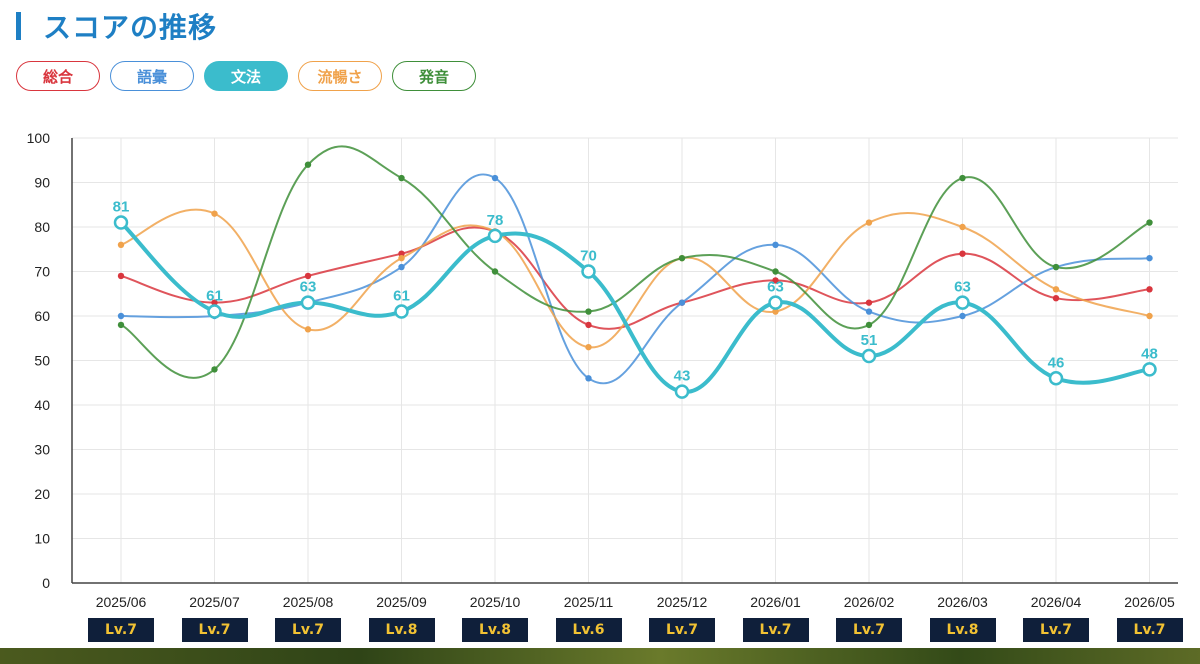 Image resolution: width=1200 pixels, height=664 pixels. I want to click on tab-total: 総合, so click(58, 76).